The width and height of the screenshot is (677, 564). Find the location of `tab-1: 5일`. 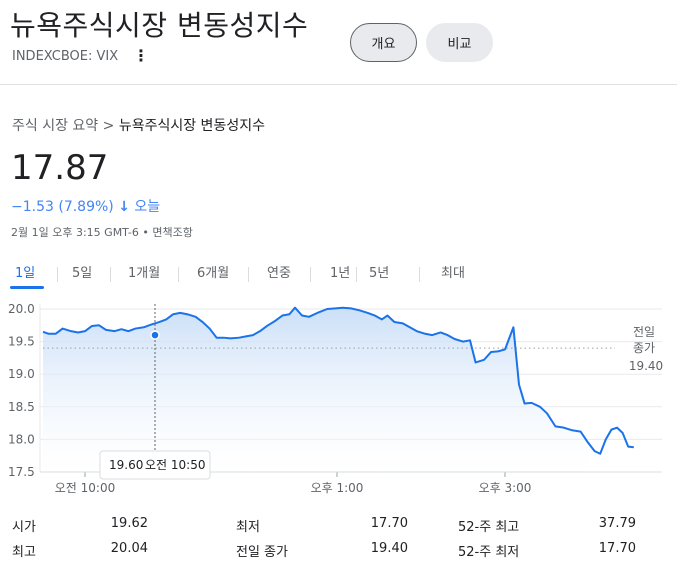

tab-1: 5일 is located at coordinates (82, 273).